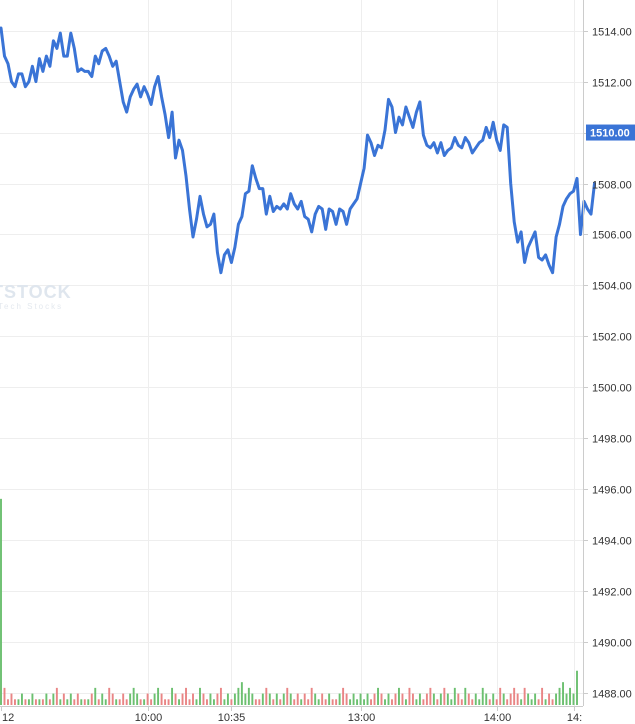 The height and width of the screenshot is (724, 635). What do you see at coordinates (612, 186) in the screenshot?
I see `y-tick-label: 1508.00` at bounding box center [612, 186].